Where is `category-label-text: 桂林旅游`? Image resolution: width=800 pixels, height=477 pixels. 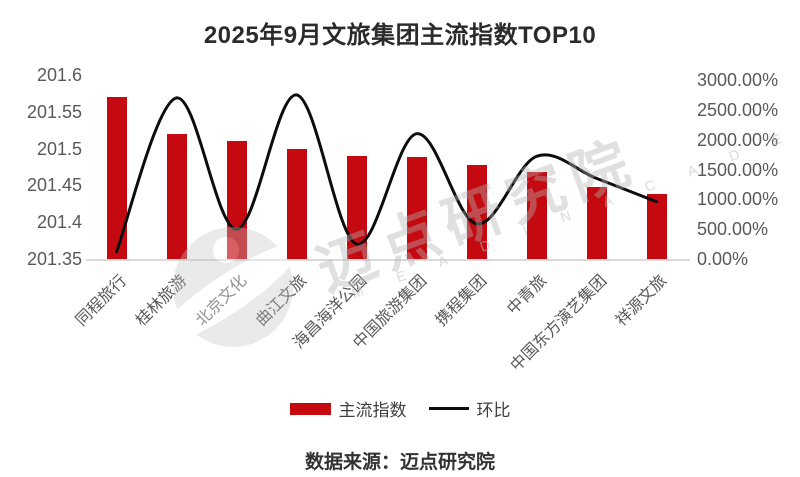
category-label-text: 桂林旅游 is located at coordinates (162, 301).